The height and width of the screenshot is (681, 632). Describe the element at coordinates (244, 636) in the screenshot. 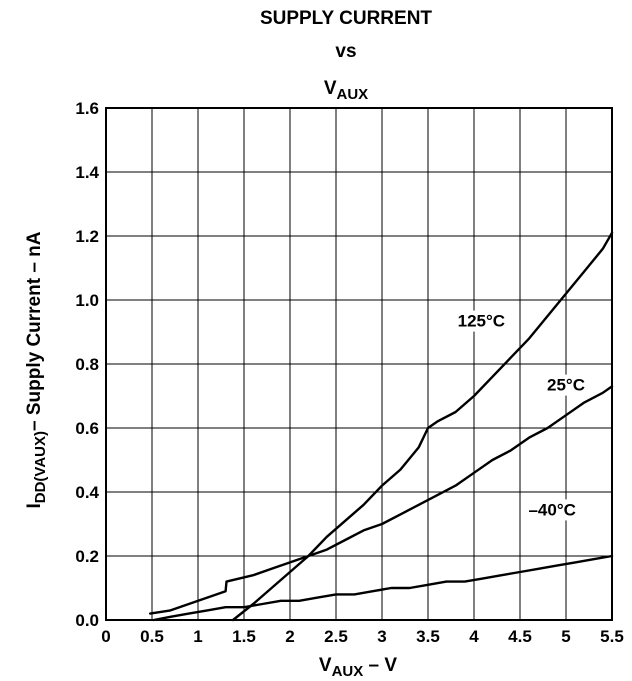

I see `x-tick-label: 1.5` at that location.